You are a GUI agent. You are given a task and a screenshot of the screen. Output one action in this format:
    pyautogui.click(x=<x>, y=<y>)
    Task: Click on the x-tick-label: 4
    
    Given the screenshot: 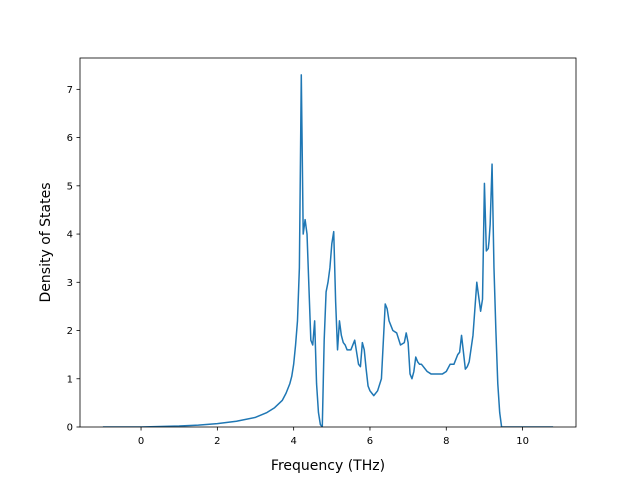 What is the action you would take?
    pyautogui.click(x=293, y=441)
    